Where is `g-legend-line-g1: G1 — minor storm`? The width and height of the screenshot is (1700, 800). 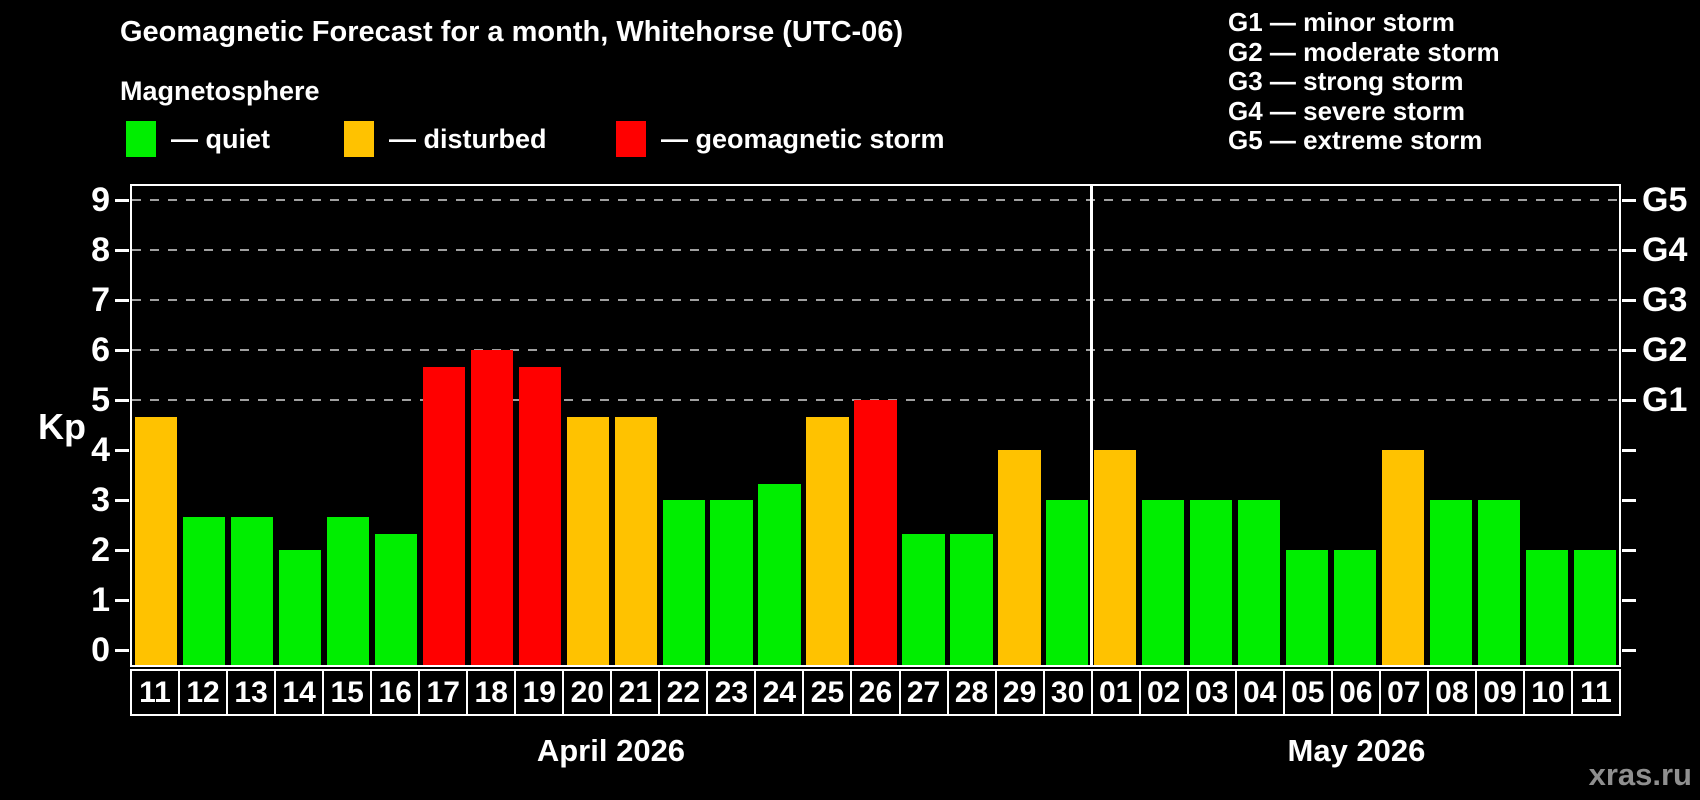
g-legend-line-g1: G1 — minor storm is located at coordinates (1341, 22).